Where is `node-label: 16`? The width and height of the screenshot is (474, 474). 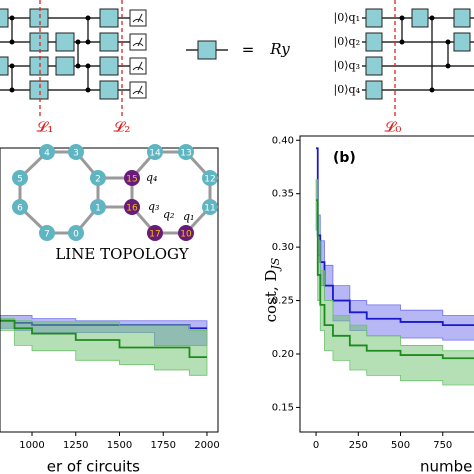 node-label: 16 is located at coordinates (132, 209).